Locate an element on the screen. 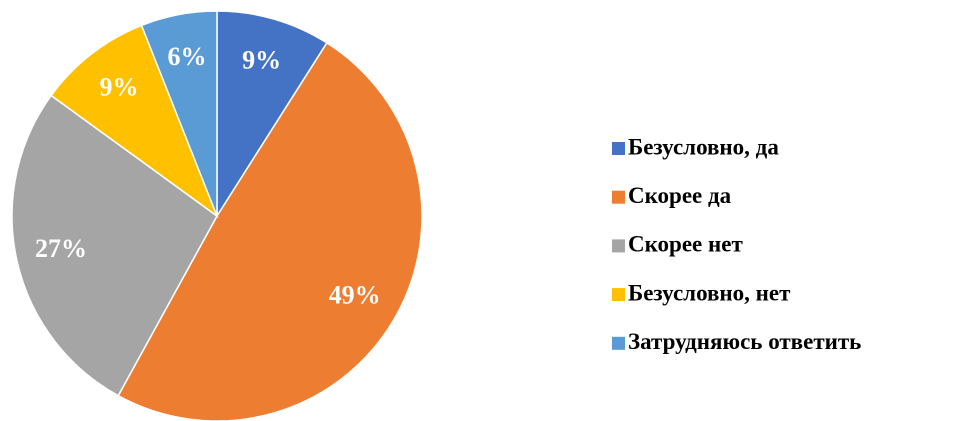 This screenshot has width=963, height=421. data-label: 49% is located at coordinates (355, 294).